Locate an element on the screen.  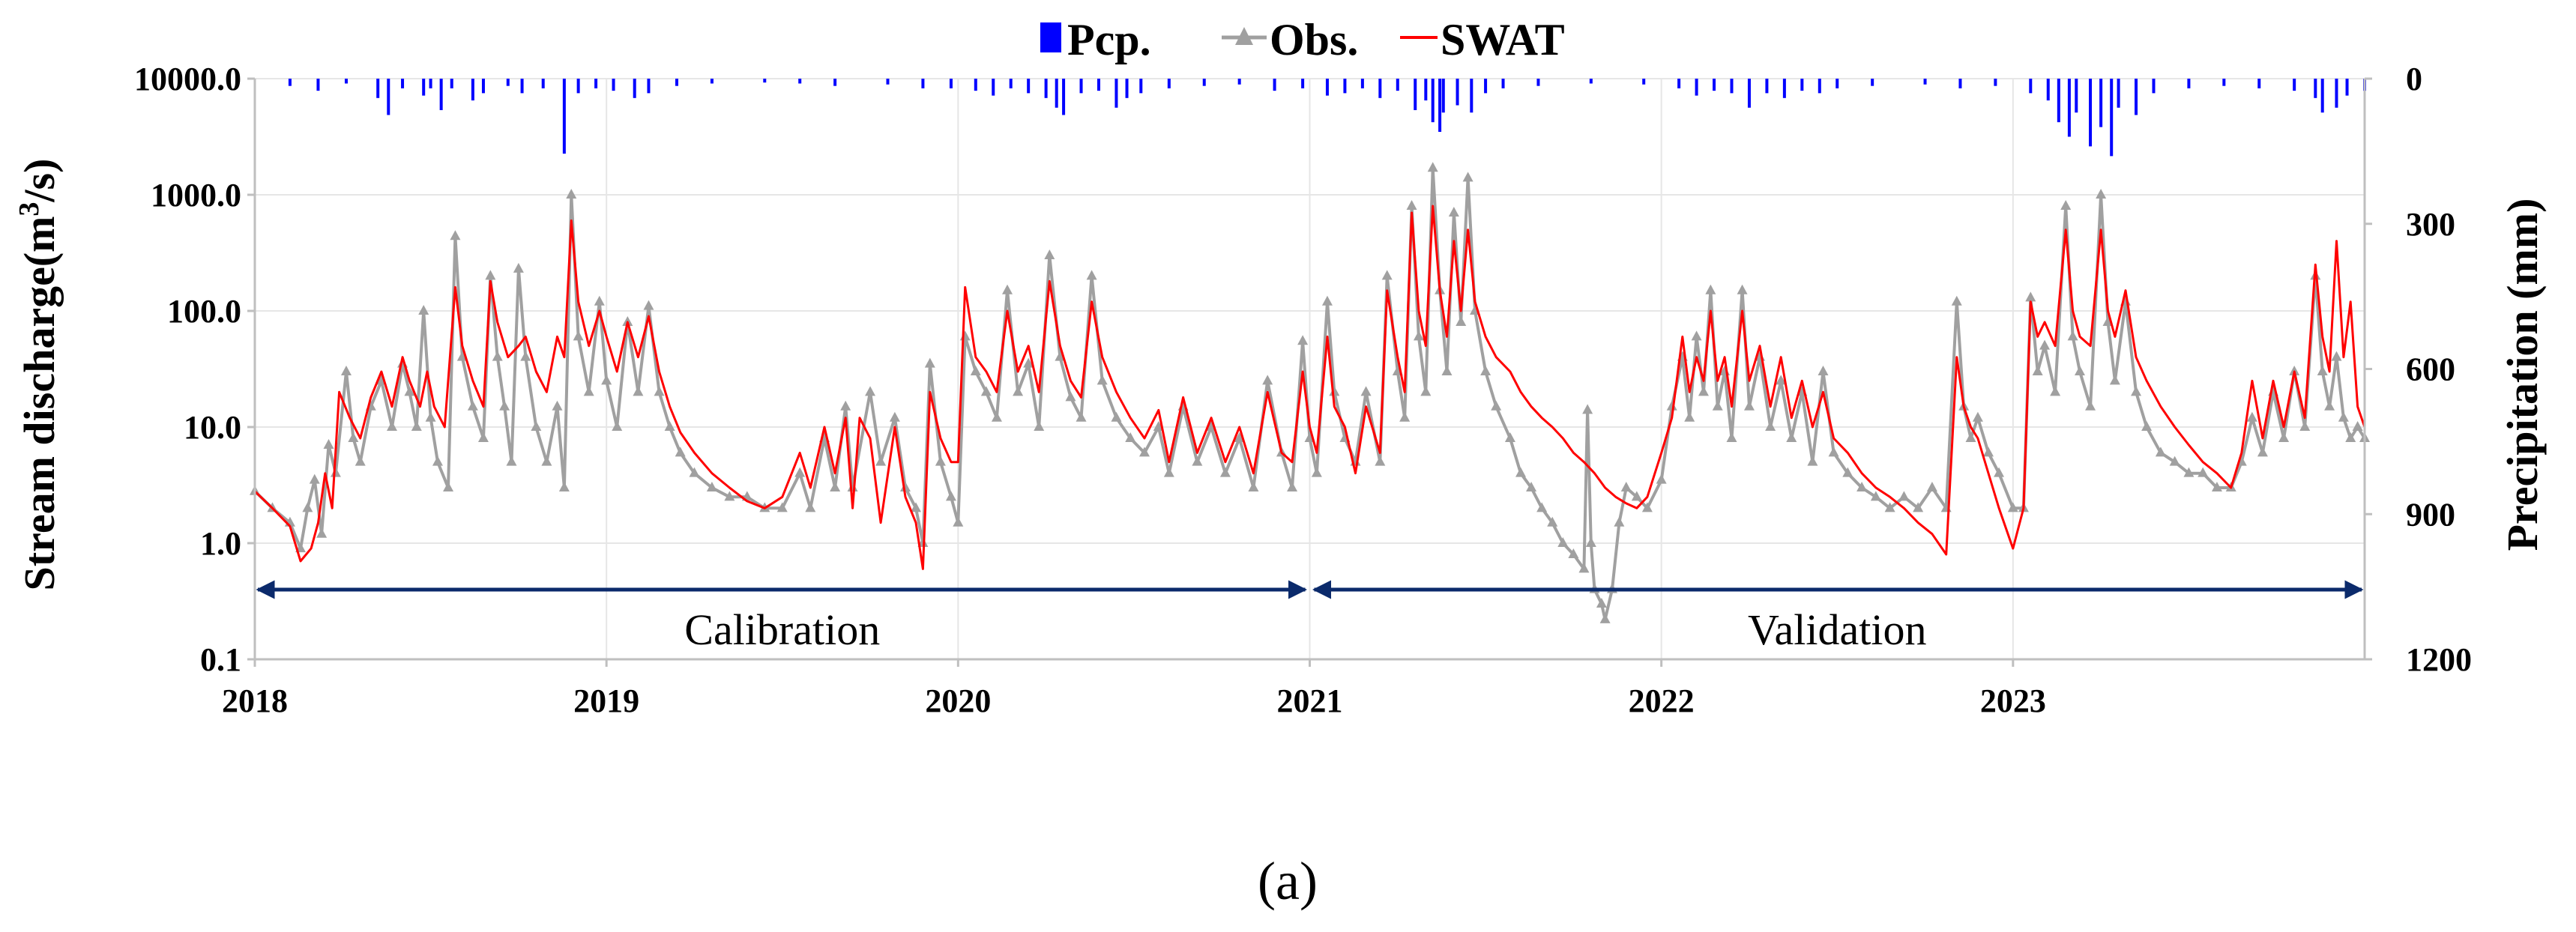
left-axis-title: Stream discharge(m3/s) is located at coordinates (38, 375).